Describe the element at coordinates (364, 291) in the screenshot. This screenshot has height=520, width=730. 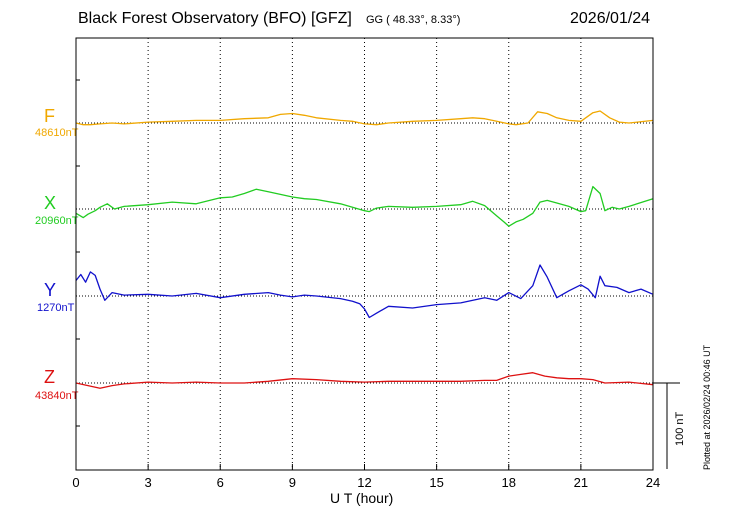
I see `series-line-y` at that location.